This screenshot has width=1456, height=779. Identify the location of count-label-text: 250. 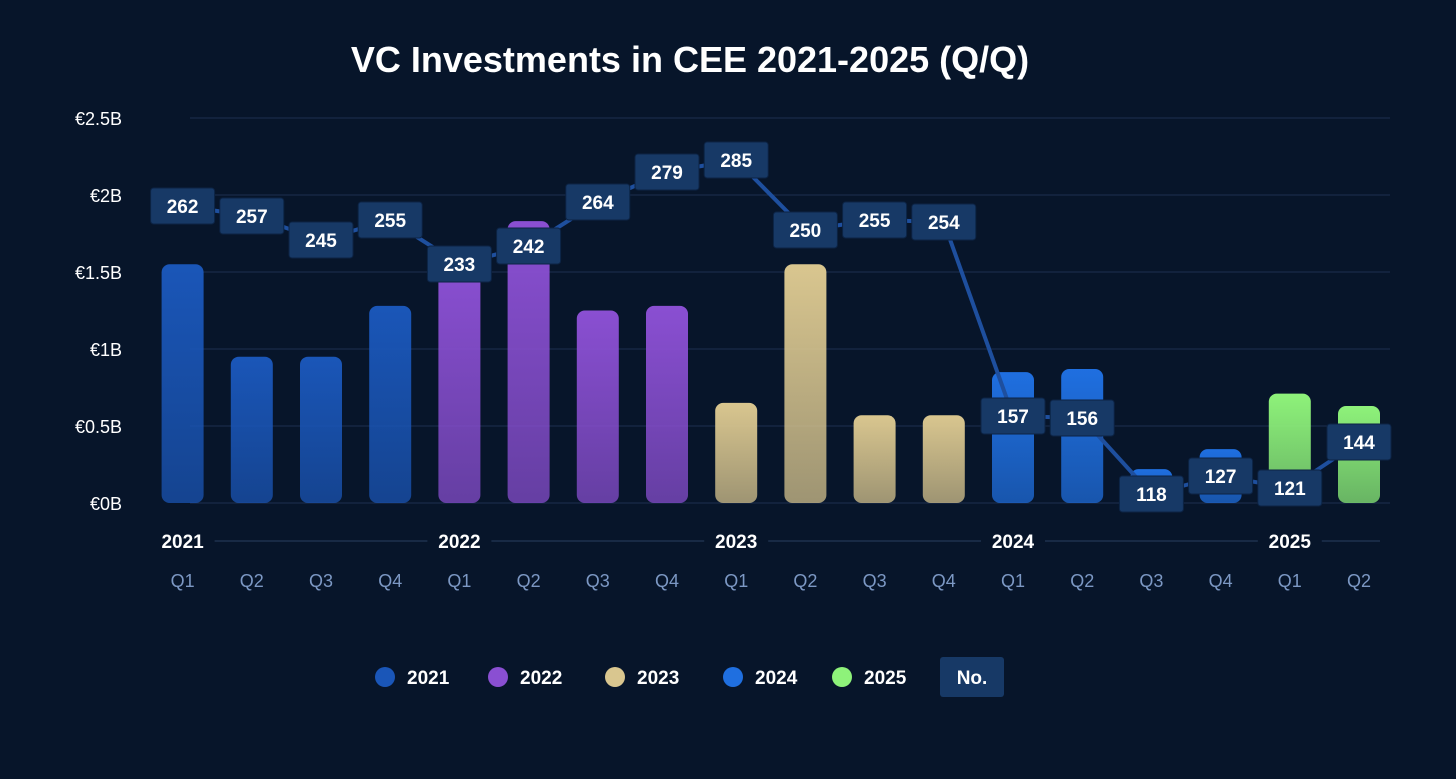
(806, 231).